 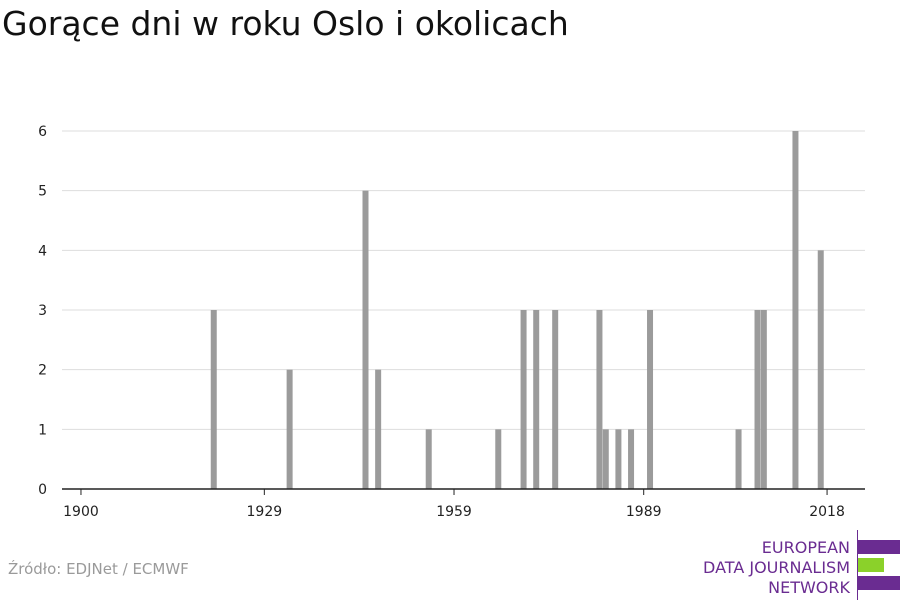 What do you see at coordinates (42, 490) in the screenshot?
I see `y-tick-label: 0` at bounding box center [42, 490].